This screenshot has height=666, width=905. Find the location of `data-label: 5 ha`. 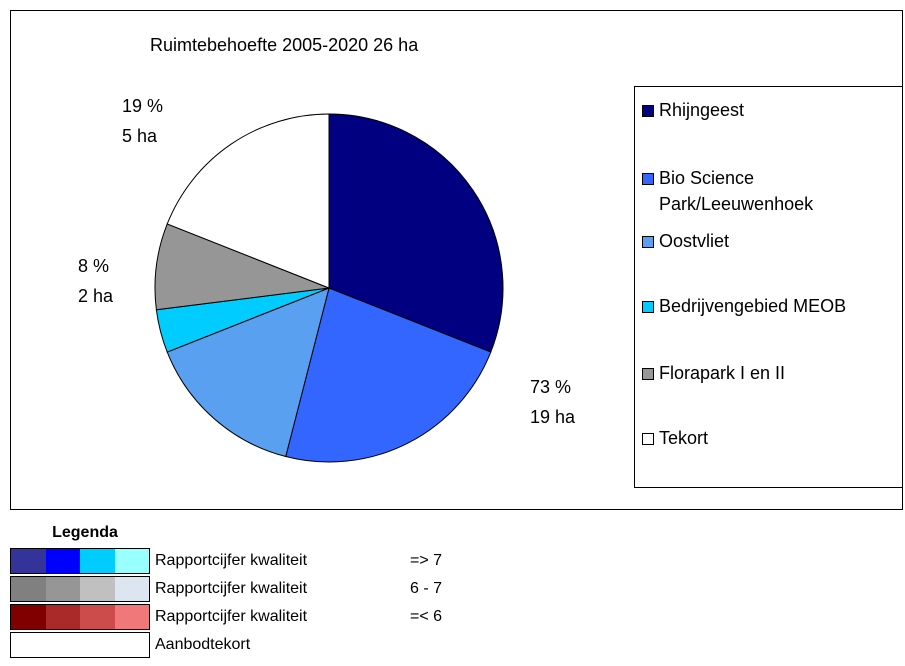

data-label: 5 ha is located at coordinates (140, 136).